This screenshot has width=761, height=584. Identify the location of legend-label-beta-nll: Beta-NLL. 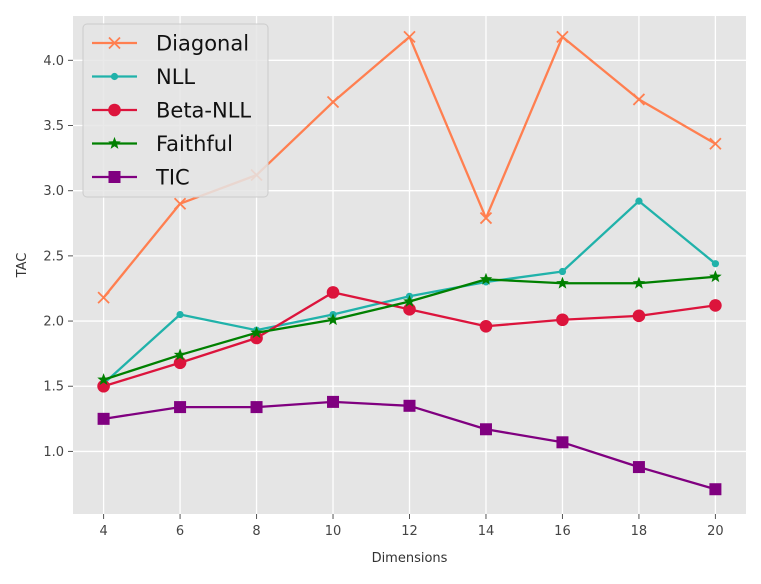
(203, 111).